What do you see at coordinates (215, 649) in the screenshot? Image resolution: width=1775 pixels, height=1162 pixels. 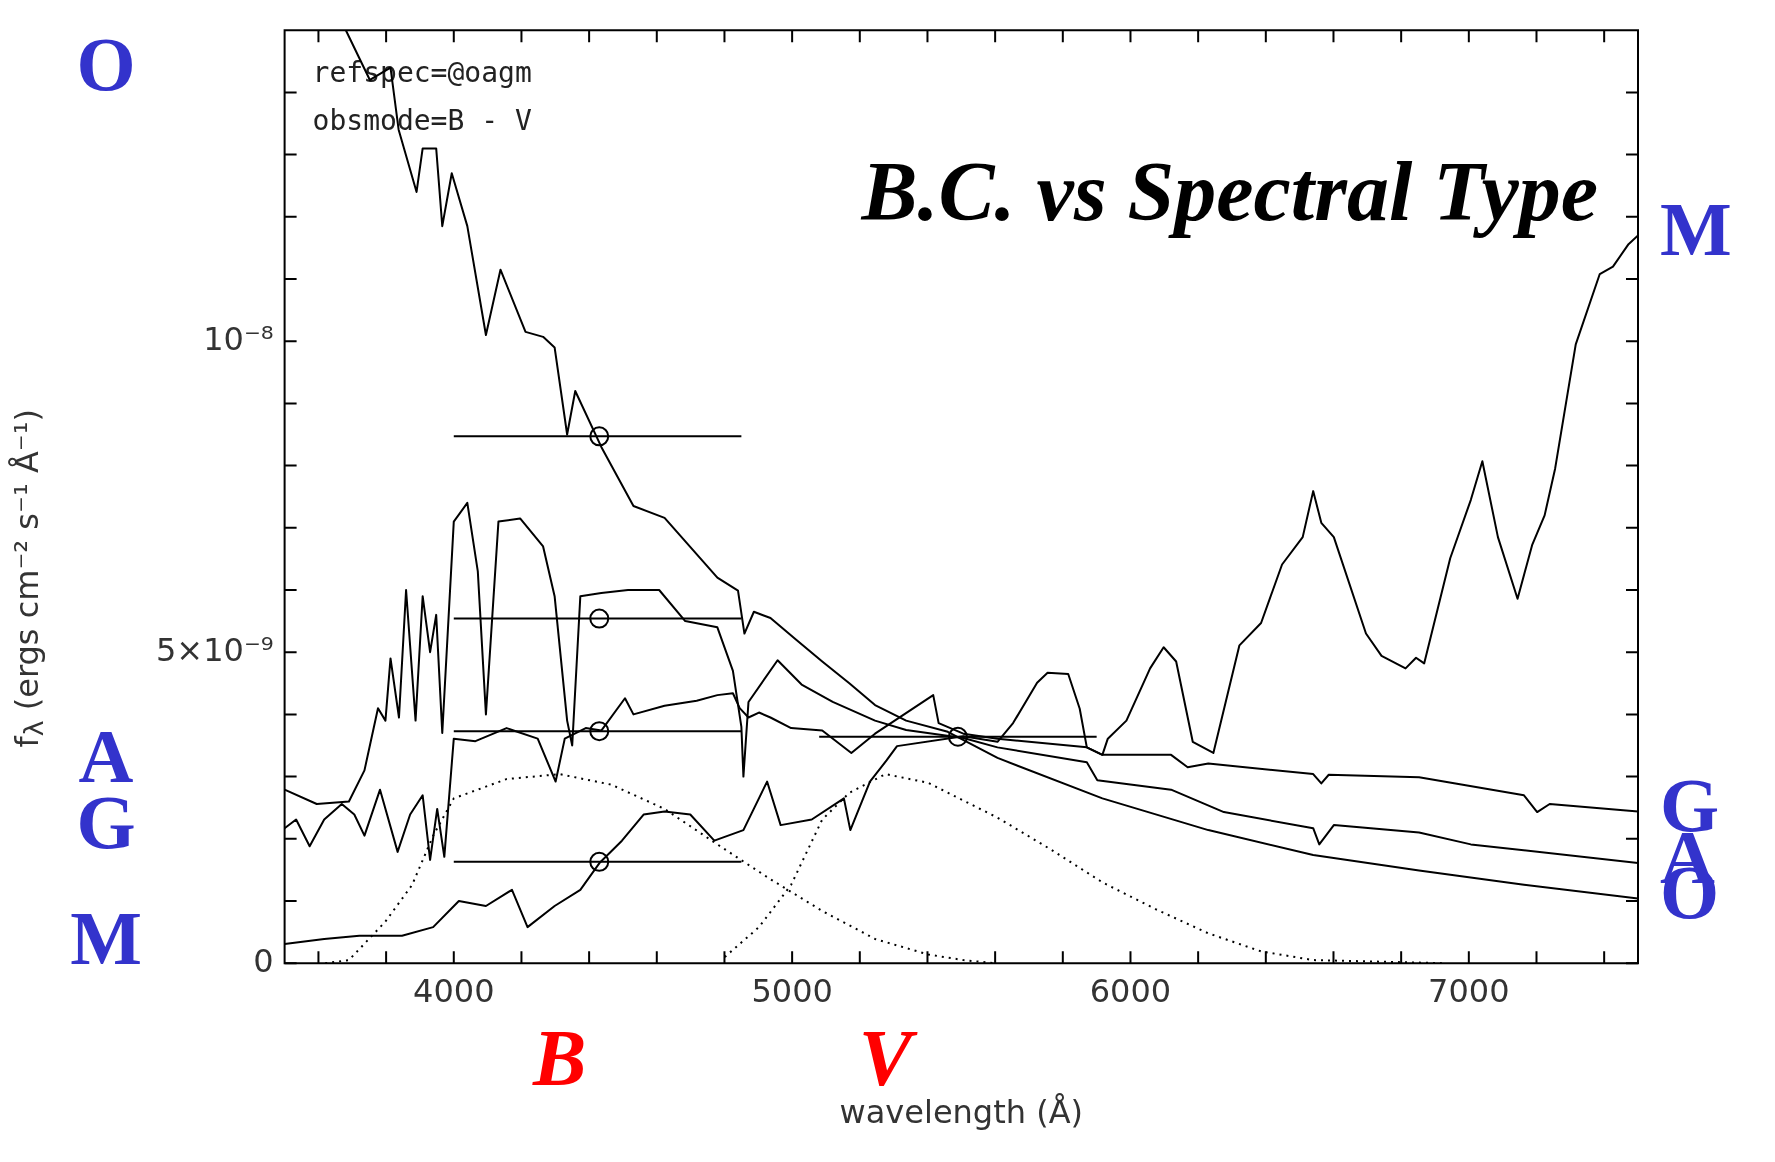 I see `y-tick-label: 5×10⁻⁹` at bounding box center [215, 649].